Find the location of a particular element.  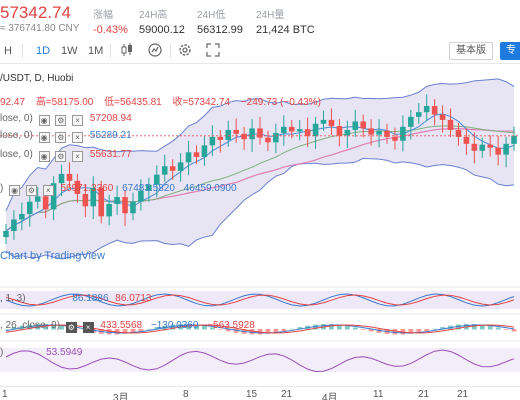

cny-equivalent: ≈ 376741.80 CNY is located at coordinates (40, 28).